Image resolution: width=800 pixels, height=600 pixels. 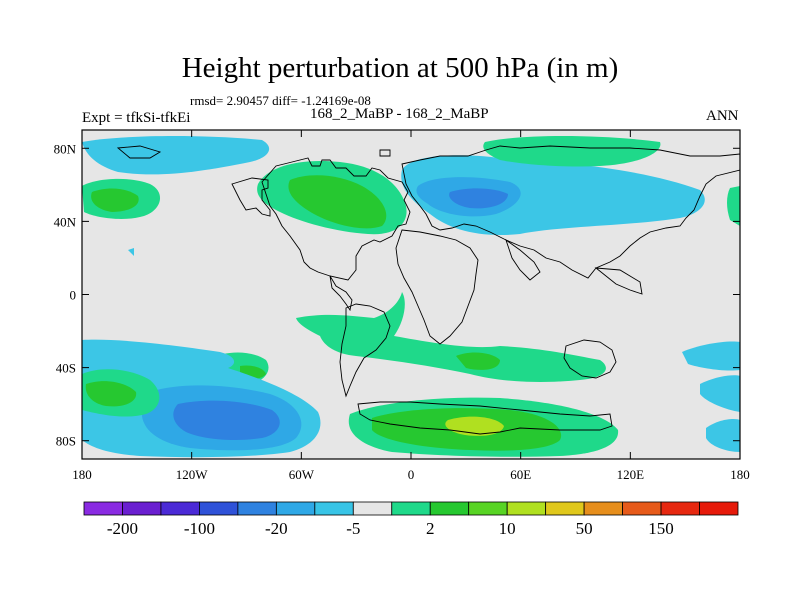 What do you see at coordinates (73, 295) in the screenshot?
I see `y-tick-label: 0` at bounding box center [73, 295].